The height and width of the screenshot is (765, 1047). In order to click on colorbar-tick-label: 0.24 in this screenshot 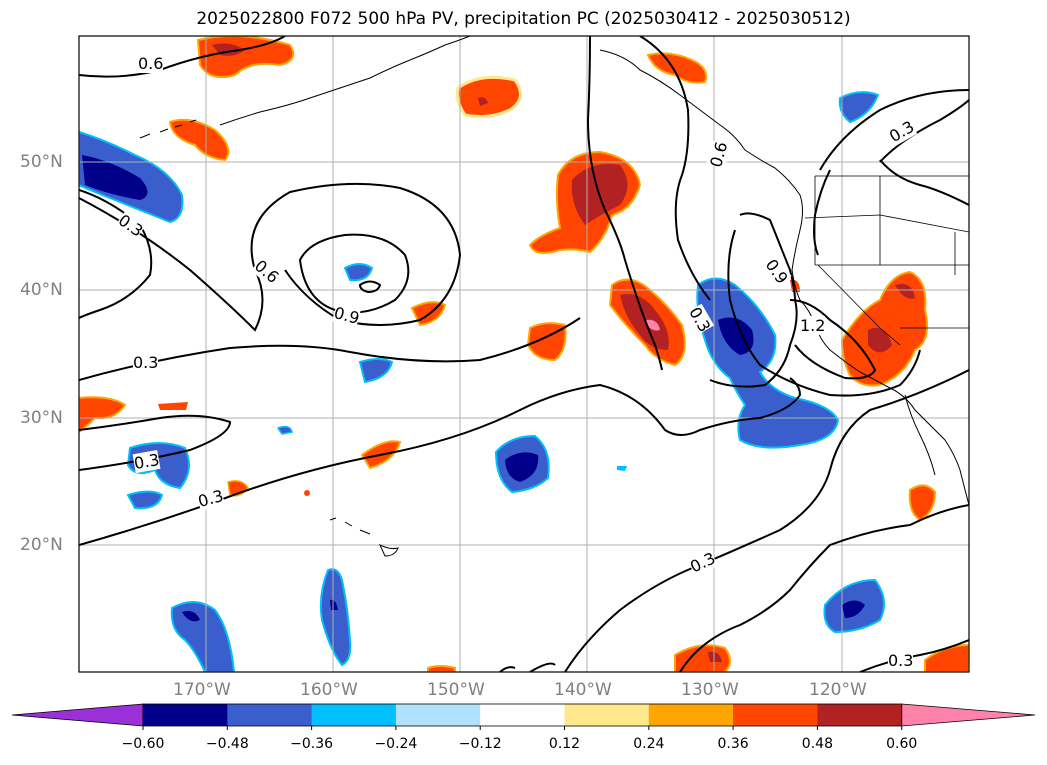, I will do `click(649, 744)`.